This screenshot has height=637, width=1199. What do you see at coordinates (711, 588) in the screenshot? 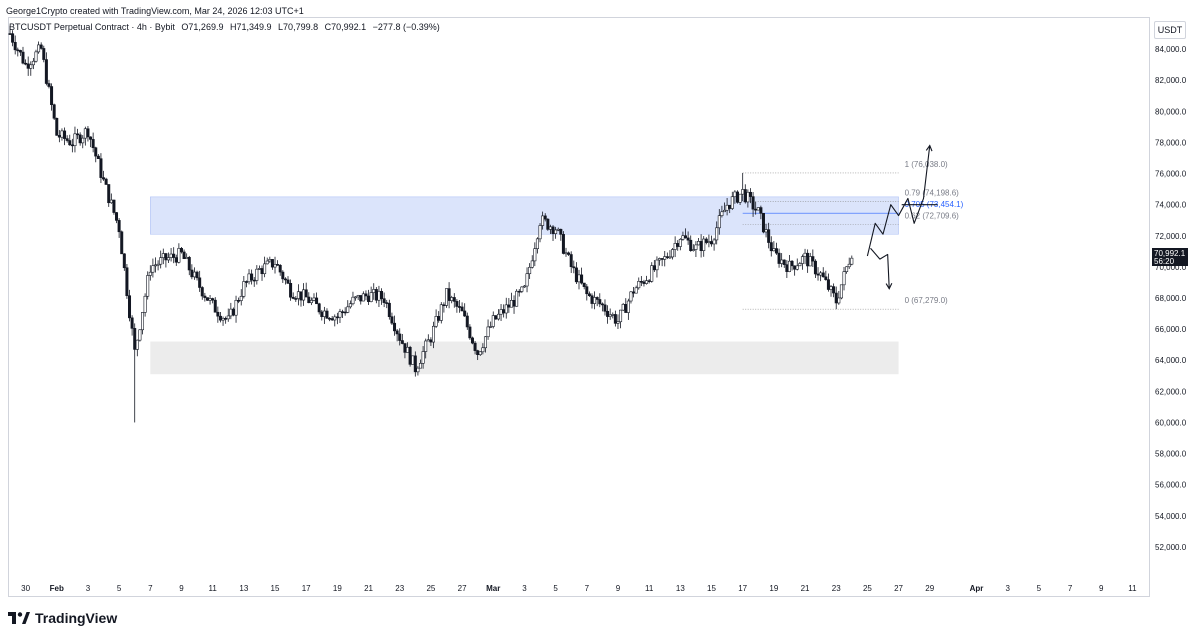
I see `x-tick-label: 15` at bounding box center [711, 588].